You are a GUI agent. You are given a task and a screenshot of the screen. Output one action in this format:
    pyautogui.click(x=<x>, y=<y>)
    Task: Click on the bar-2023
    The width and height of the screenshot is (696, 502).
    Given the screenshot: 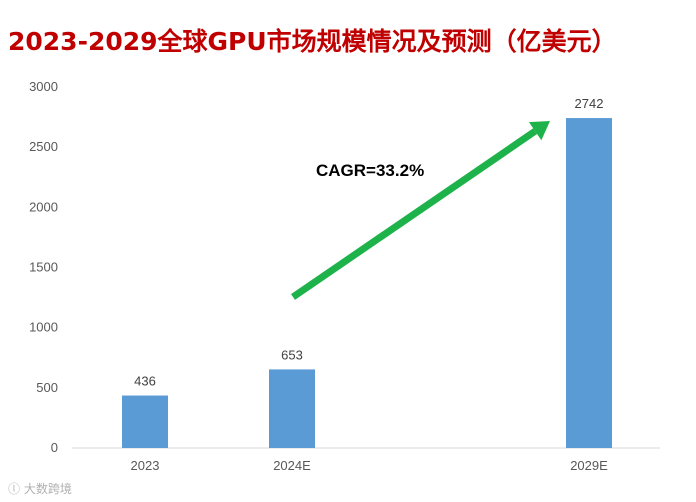 What is the action you would take?
    pyautogui.click(x=145, y=421)
    